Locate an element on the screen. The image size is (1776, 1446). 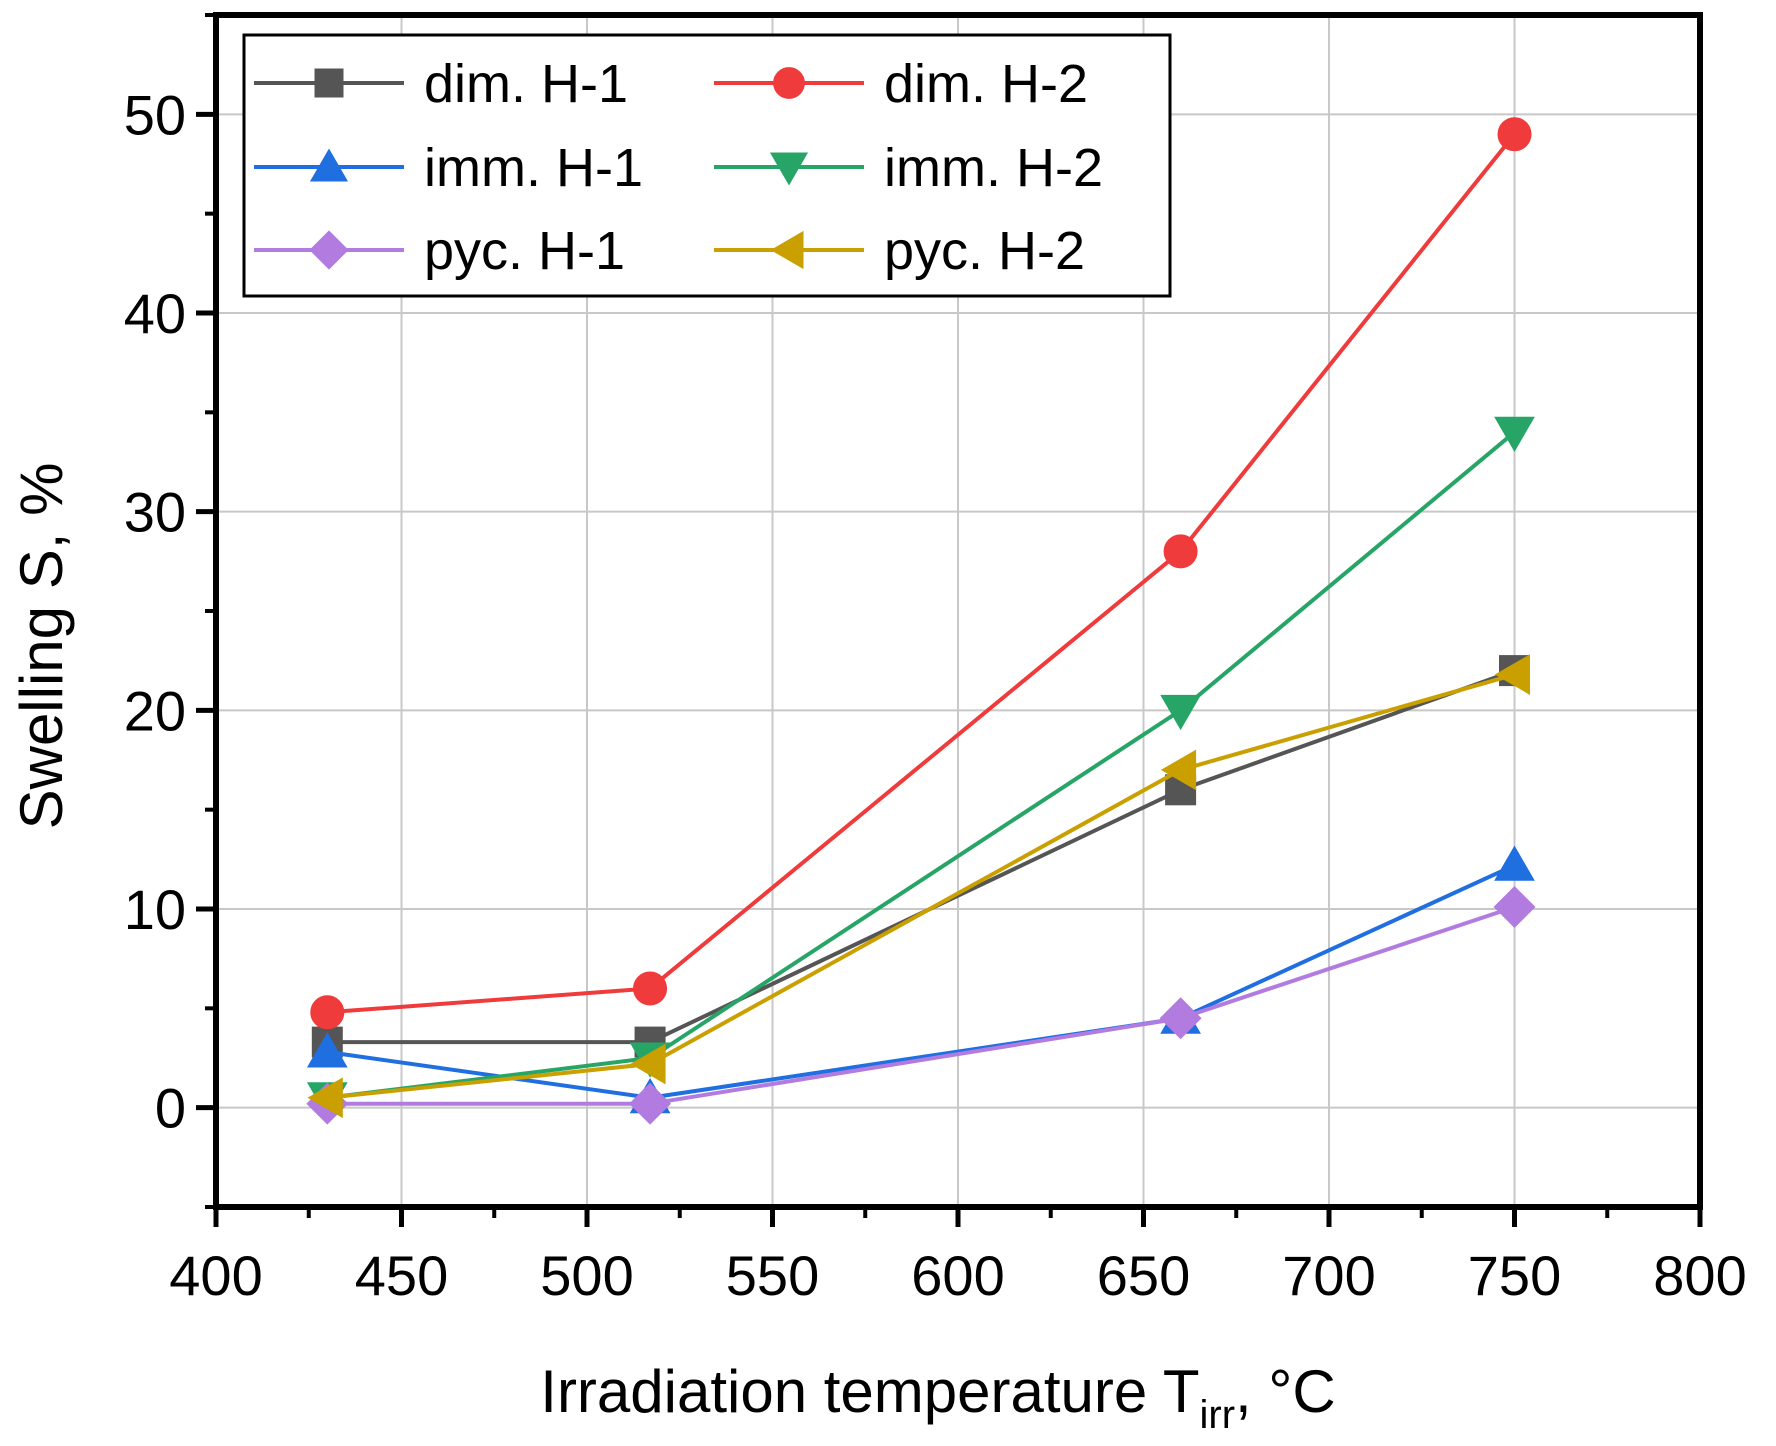
legend-item: dim. H-1 is located at coordinates (441, 84).